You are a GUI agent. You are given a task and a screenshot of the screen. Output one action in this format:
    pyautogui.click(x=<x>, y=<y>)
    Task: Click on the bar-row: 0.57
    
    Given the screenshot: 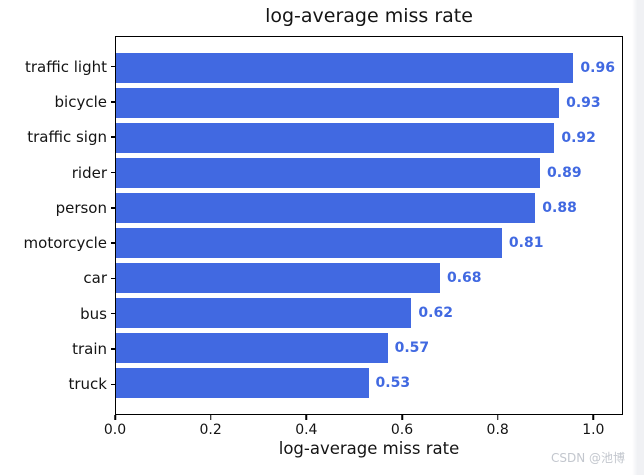 What is the action you would take?
    pyautogui.click(x=369, y=348)
    